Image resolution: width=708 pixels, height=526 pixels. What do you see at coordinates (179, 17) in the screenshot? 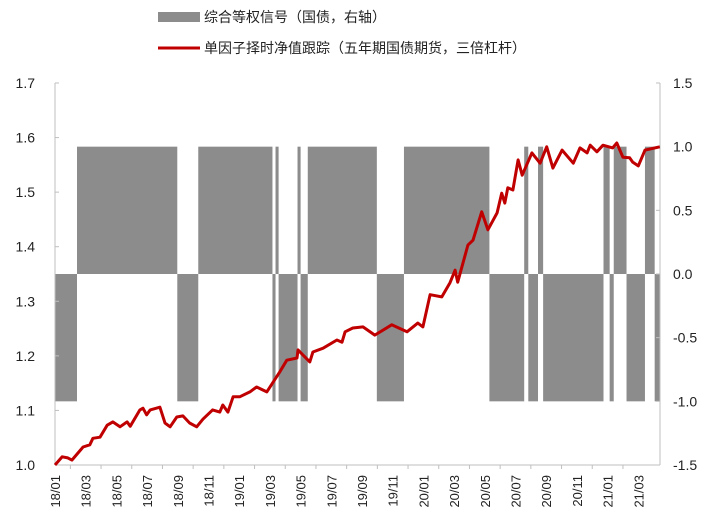
I see `legend-swatch-signal` at bounding box center [179, 17].